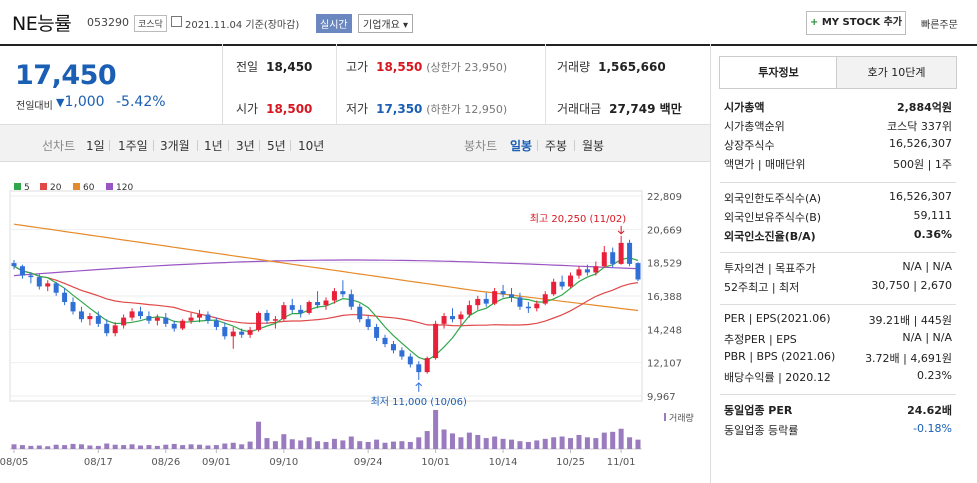 Image resolution: width=977 pixels, height=483 pixels. What do you see at coordinates (334, 23) in the screenshot?
I see `realtime-button: 실시간` at bounding box center [334, 23].